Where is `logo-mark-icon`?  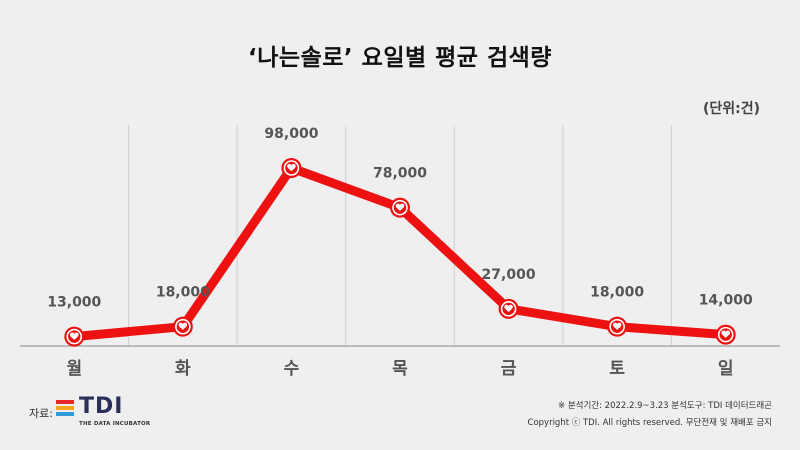 logo-mark-icon is located at coordinates (65, 409).